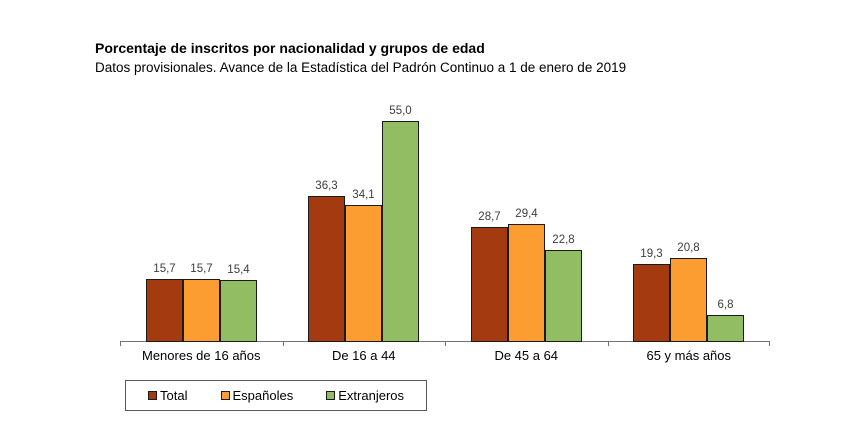 The height and width of the screenshot is (446, 860). I want to click on legend-item-total: Total, so click(167, 395).